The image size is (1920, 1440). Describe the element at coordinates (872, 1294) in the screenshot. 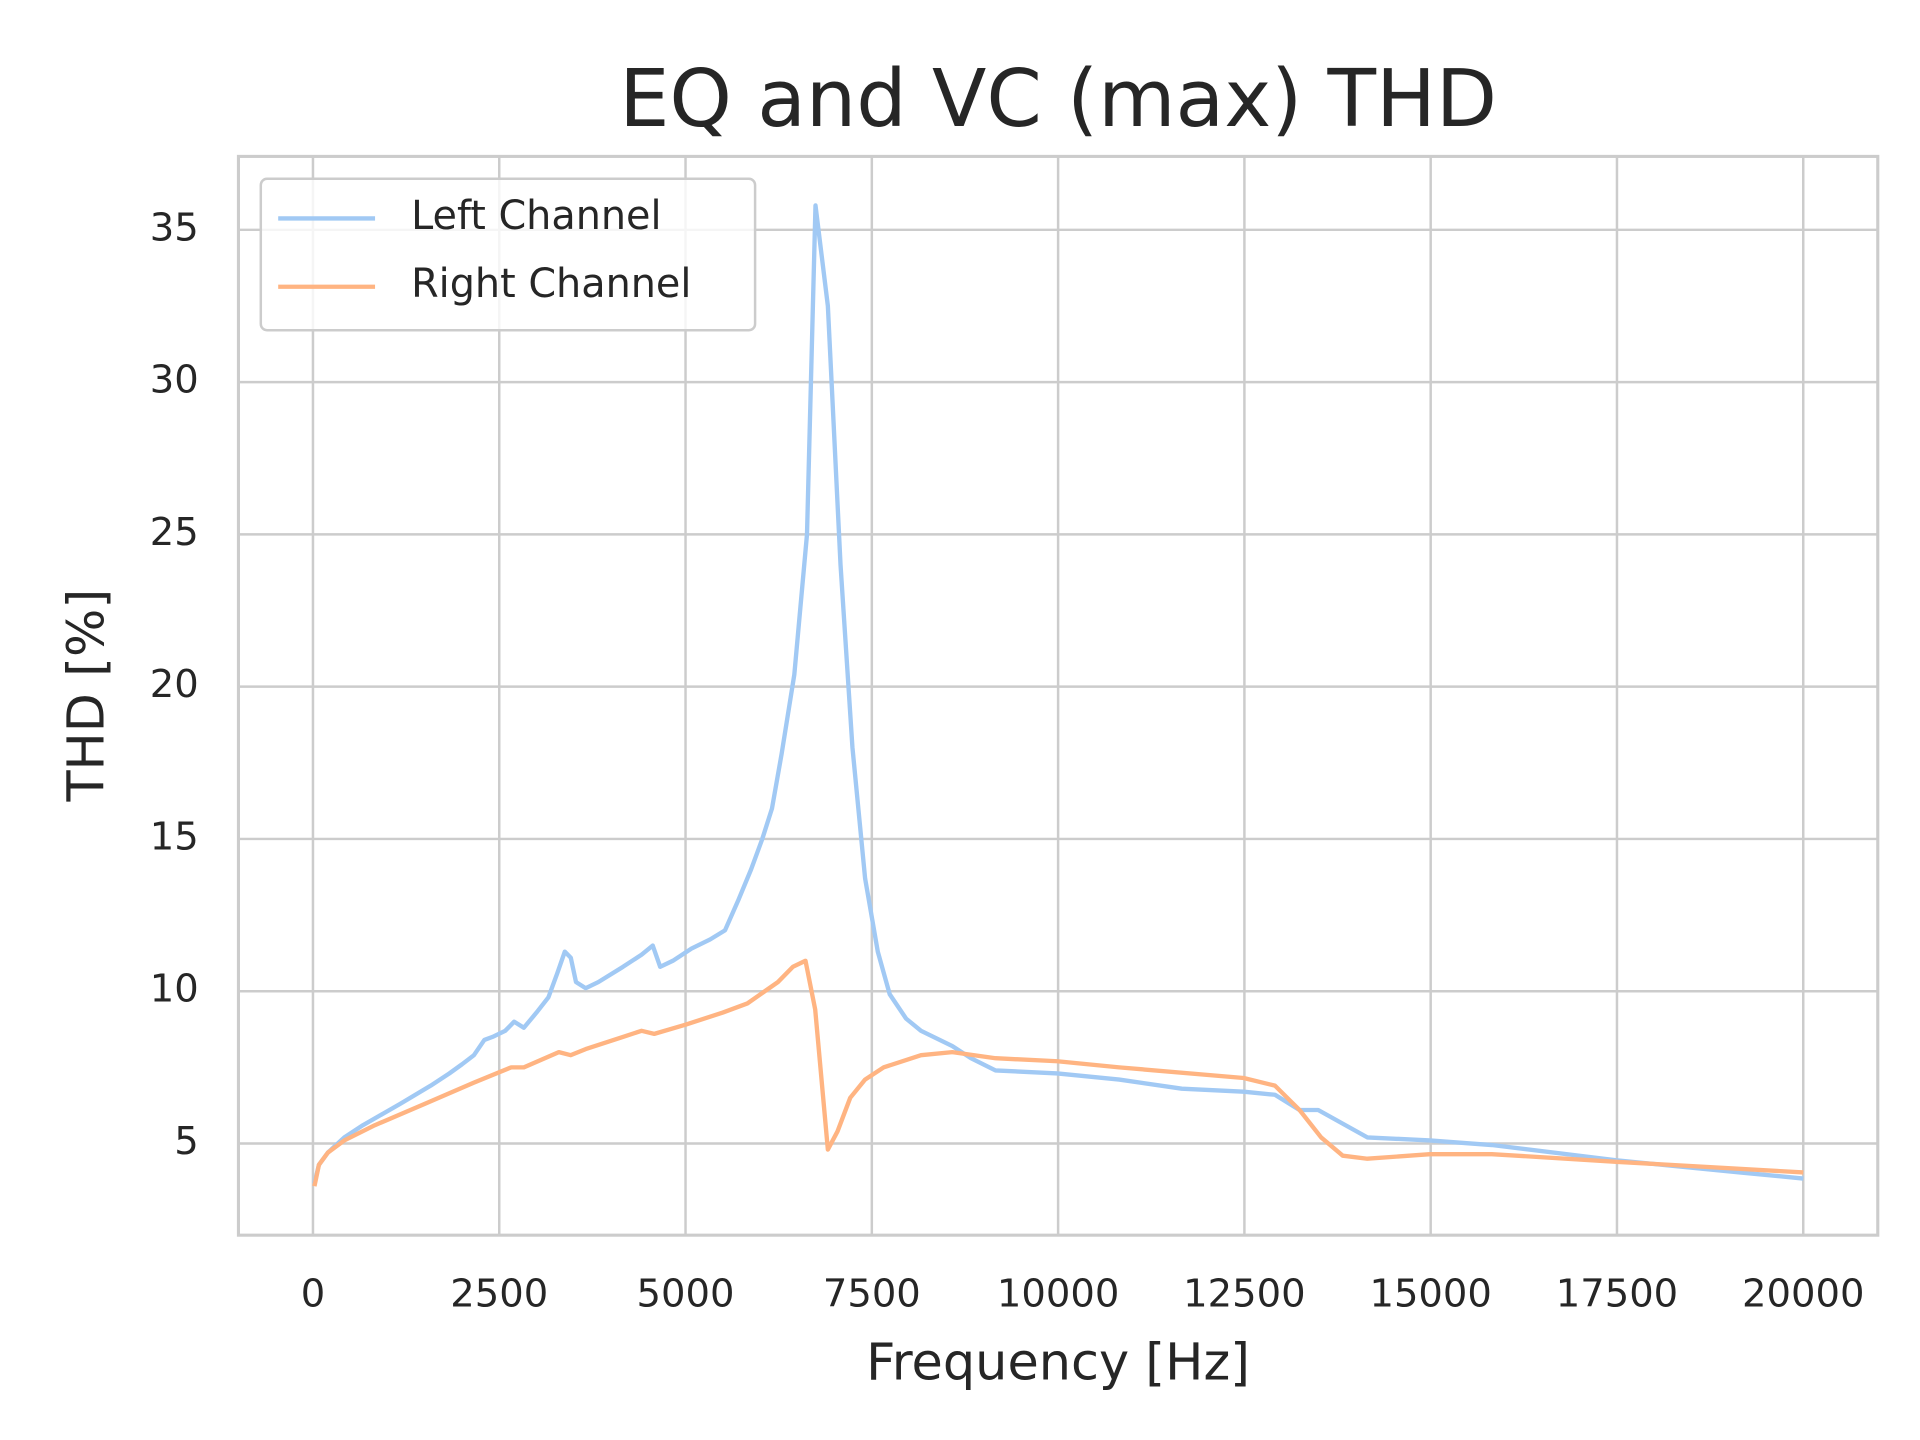

I see `x-tick-label: 7500` at that location.